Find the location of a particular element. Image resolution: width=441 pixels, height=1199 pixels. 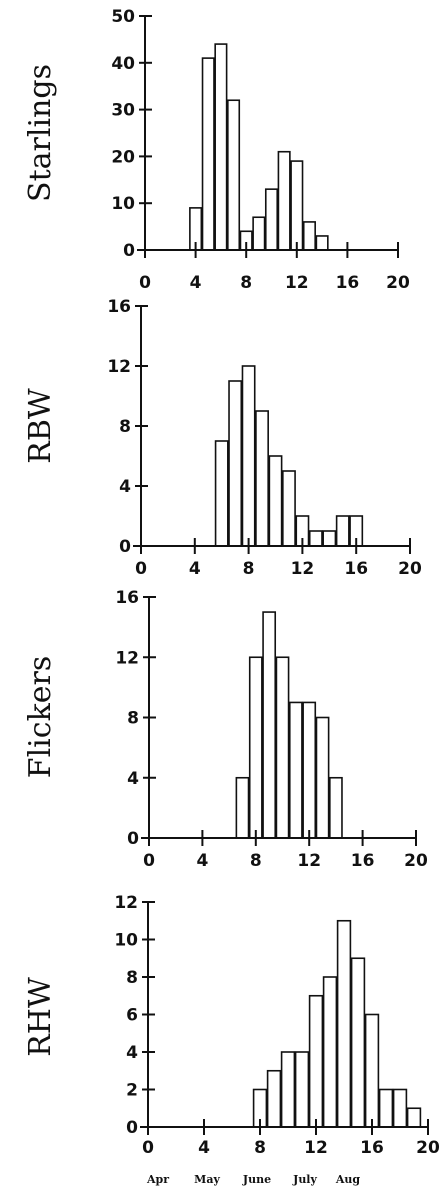

y-axis-label: RBW is located at coordinates (40, 426).